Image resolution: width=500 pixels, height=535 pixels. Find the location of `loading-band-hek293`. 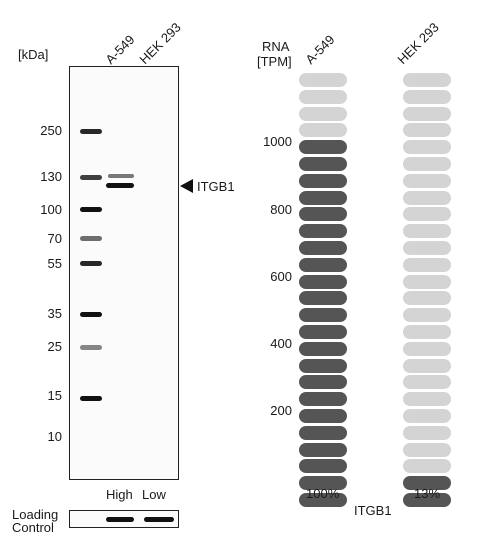

loading-band-hek293 is located at coordinates (159, 519).